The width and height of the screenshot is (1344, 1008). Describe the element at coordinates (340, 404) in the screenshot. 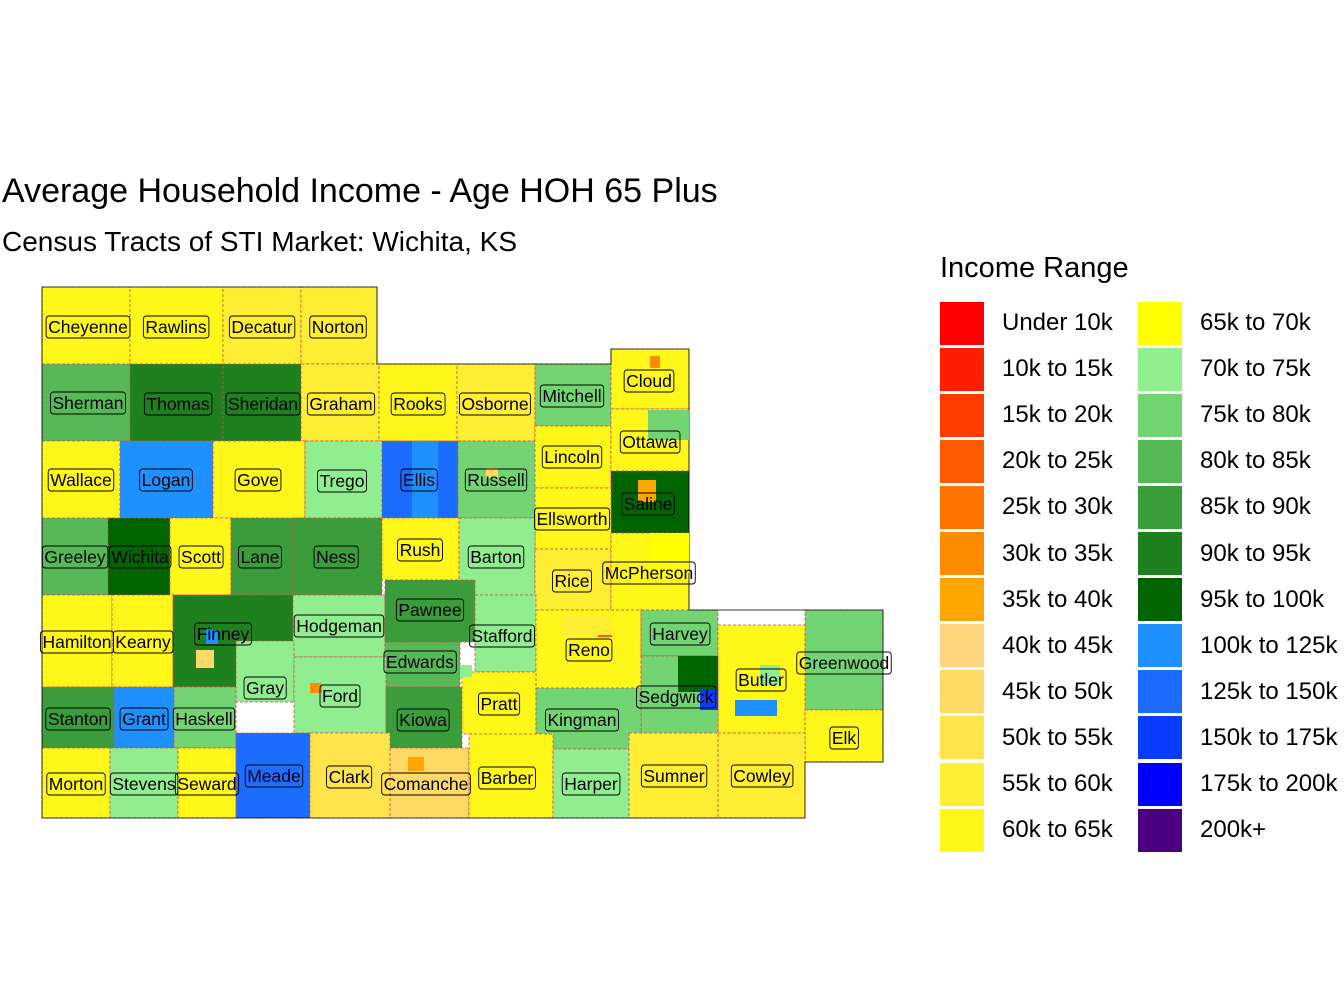

I see `county-label: Graham` at that location.